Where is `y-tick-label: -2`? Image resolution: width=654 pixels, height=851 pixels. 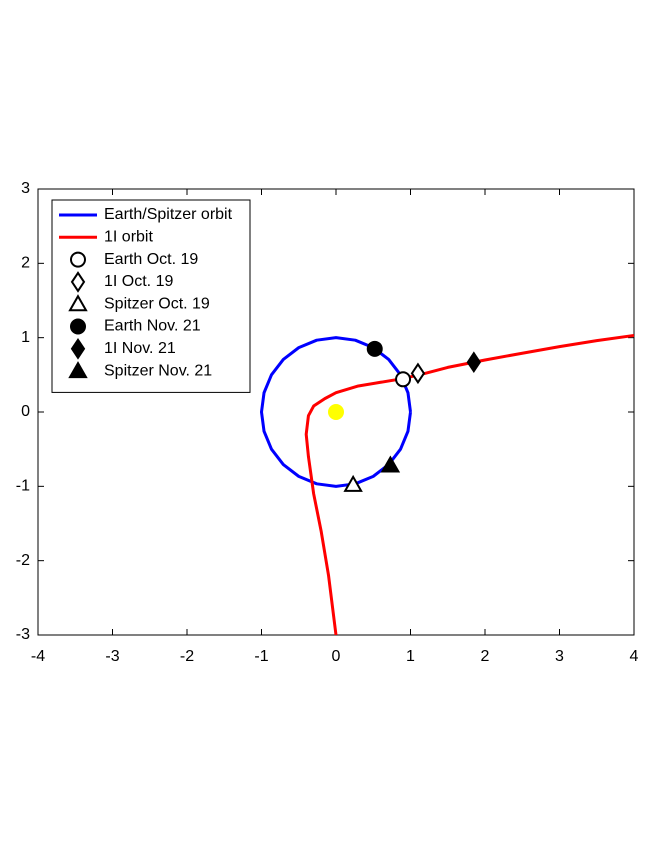 y-tick-label: -2 is located at coordinates (23, 560).